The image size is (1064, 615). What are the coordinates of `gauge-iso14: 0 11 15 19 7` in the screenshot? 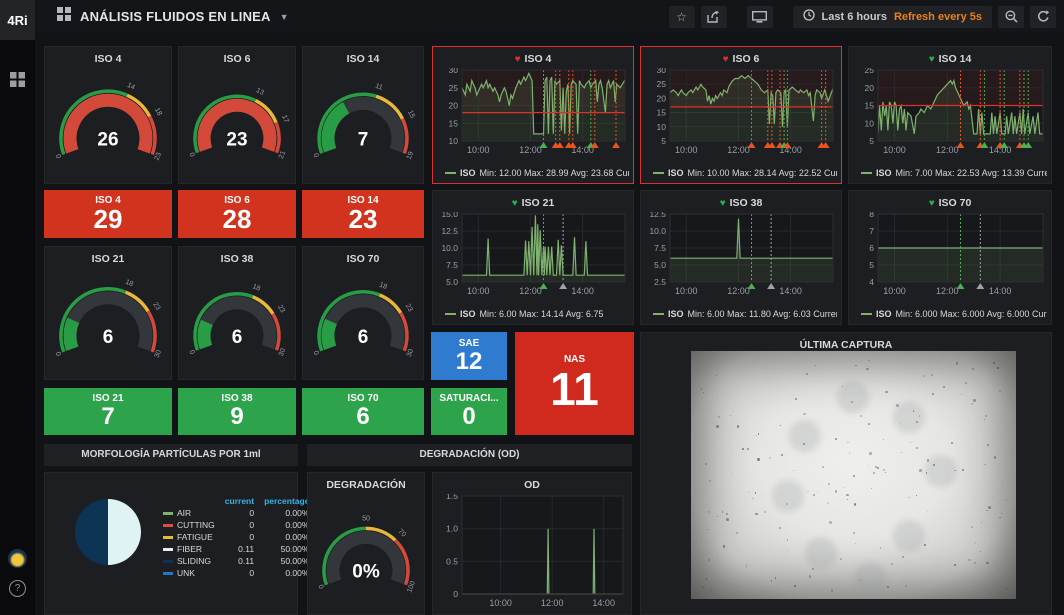 It's located at (363, 124).